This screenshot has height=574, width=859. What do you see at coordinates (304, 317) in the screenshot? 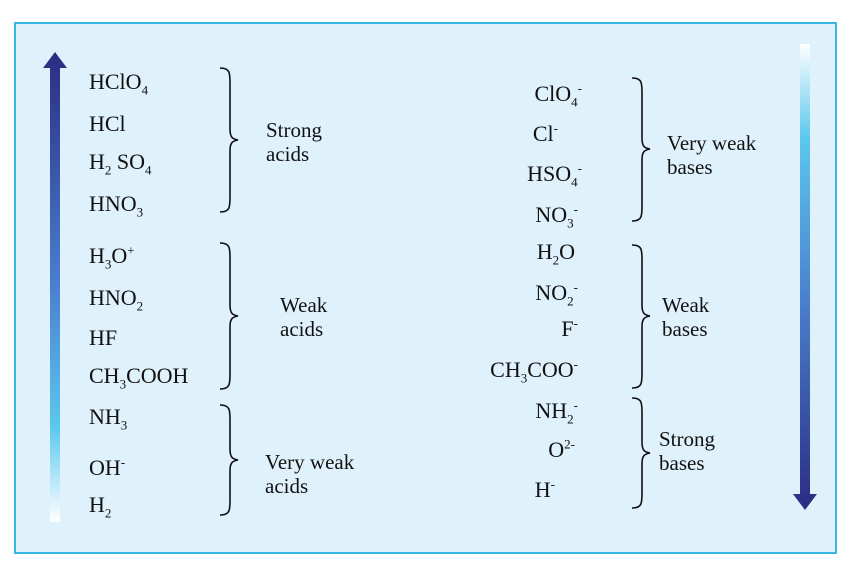
I see `weak-acids-label: Weak acids` at bounding box center [304, 317].